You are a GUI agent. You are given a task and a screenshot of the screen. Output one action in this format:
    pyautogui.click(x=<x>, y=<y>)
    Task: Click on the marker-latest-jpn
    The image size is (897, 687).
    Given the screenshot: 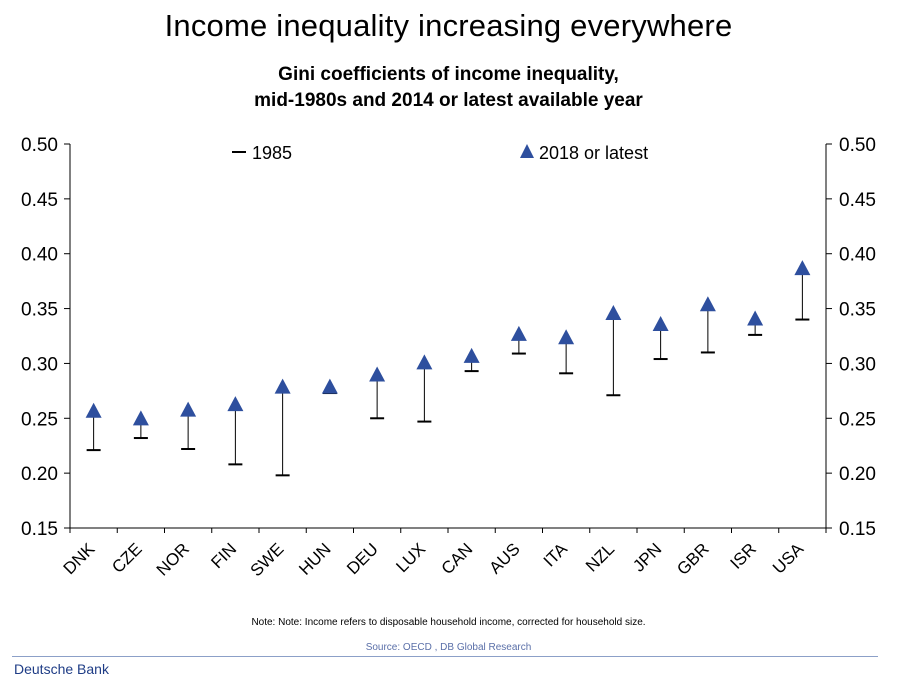 What is the action you would take?
    pyautogui.click(x=660, y=324)
    